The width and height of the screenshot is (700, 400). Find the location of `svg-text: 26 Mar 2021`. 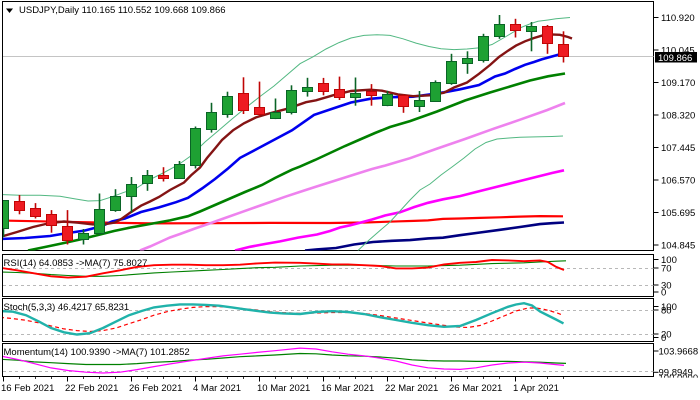

svg-text: 26 Mar 2021 is located at coordinates (475, 388).